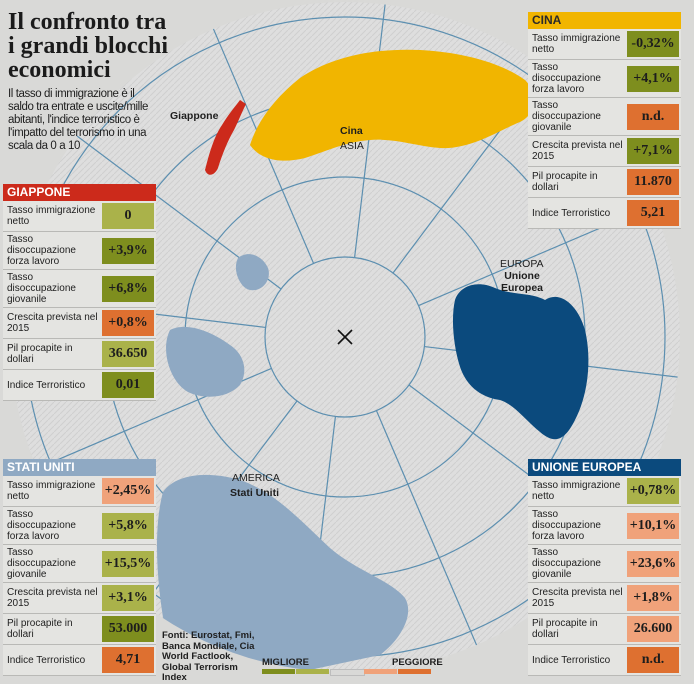 The image size is (694, 684). I want to click on indicator-row: Tasso immigrazione netto 0, so click(79, 216).